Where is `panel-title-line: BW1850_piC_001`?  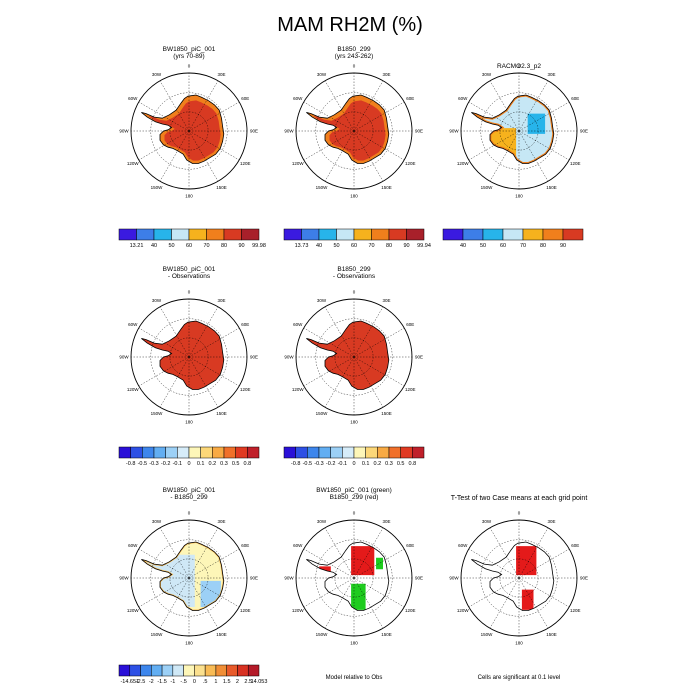
panel-title-line: BW1850_piC_001 is located at coordinates (189, 49).